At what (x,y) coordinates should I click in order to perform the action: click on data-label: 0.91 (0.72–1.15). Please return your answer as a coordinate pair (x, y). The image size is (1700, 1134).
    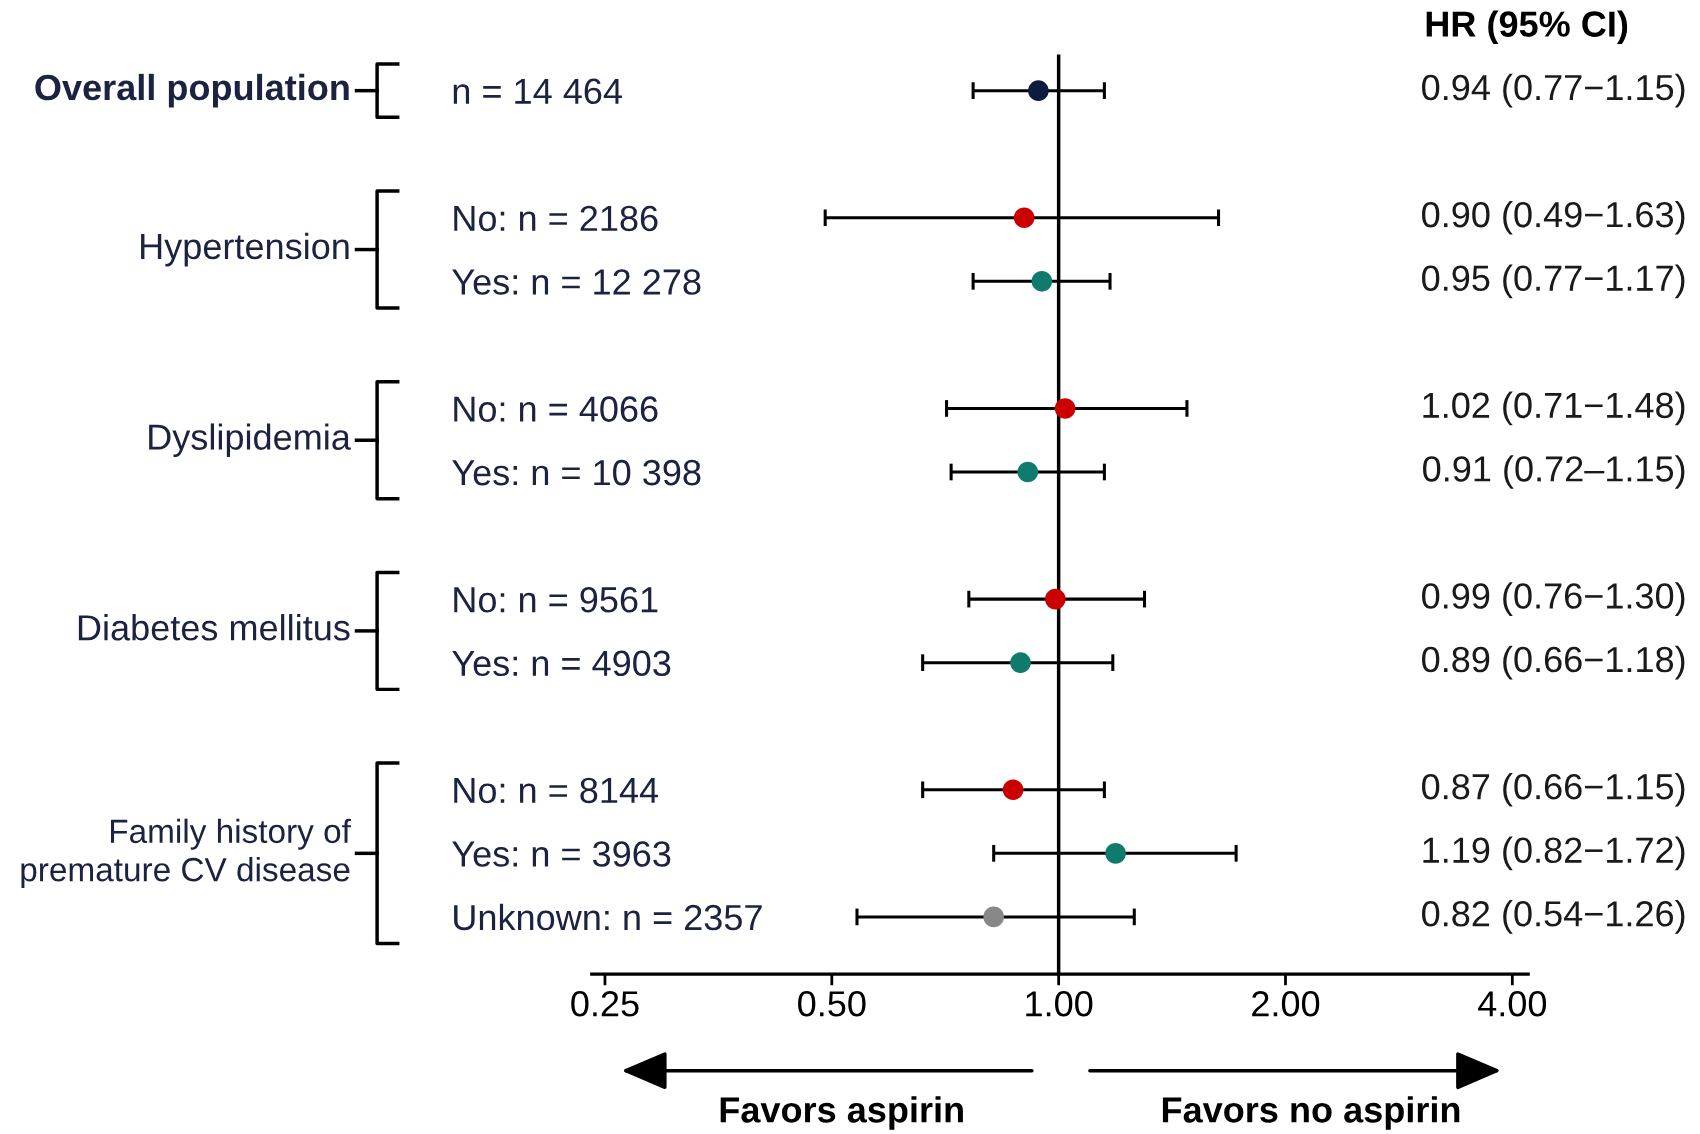
    Looking at the image, I should click on (1554, 472).